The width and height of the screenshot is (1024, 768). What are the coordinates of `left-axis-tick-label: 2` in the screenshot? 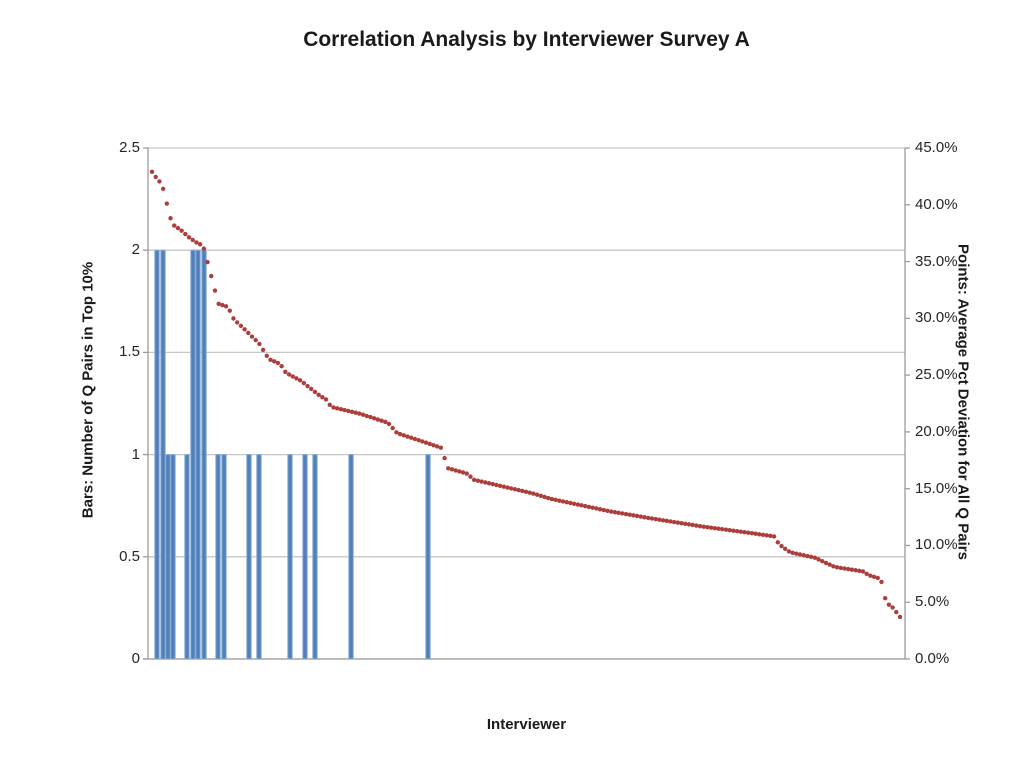 It's located at (135, 250).